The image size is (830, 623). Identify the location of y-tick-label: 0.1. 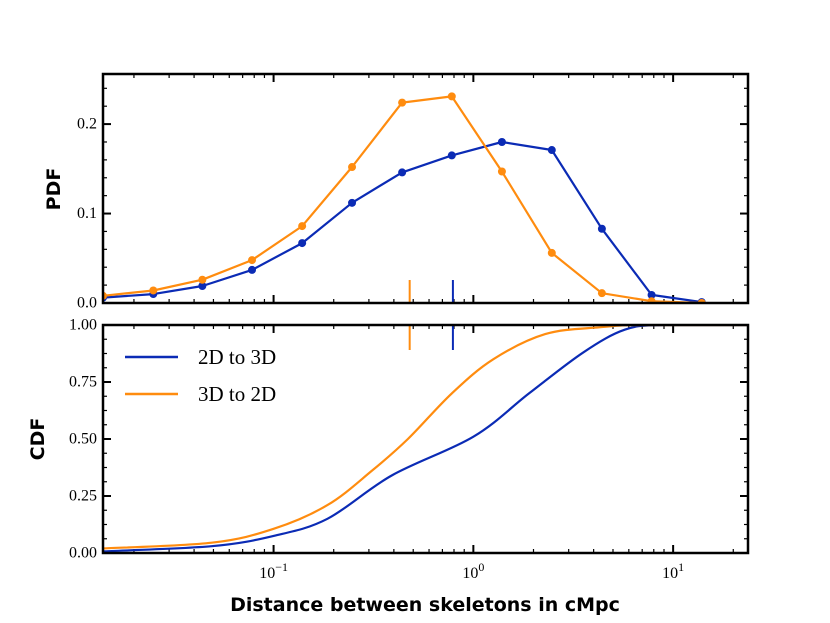
(87, 213).